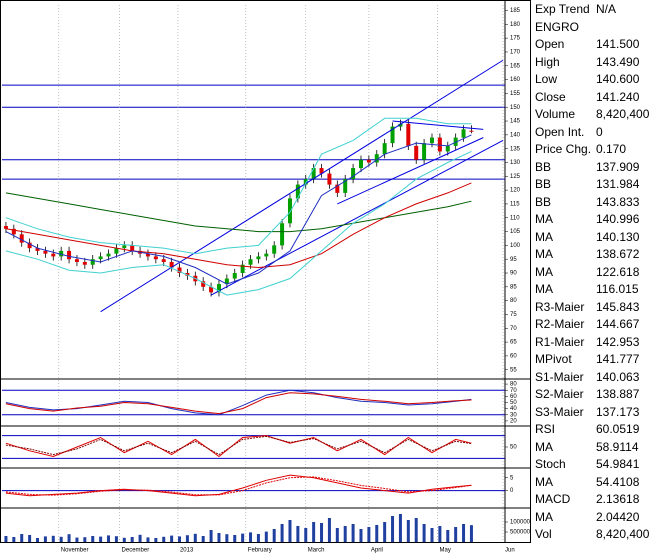 This screenshot has height=560, width=660. Describe the element at coordinates (513, 274) in the screenshot. I see `y-tick-label: 90` at that location.